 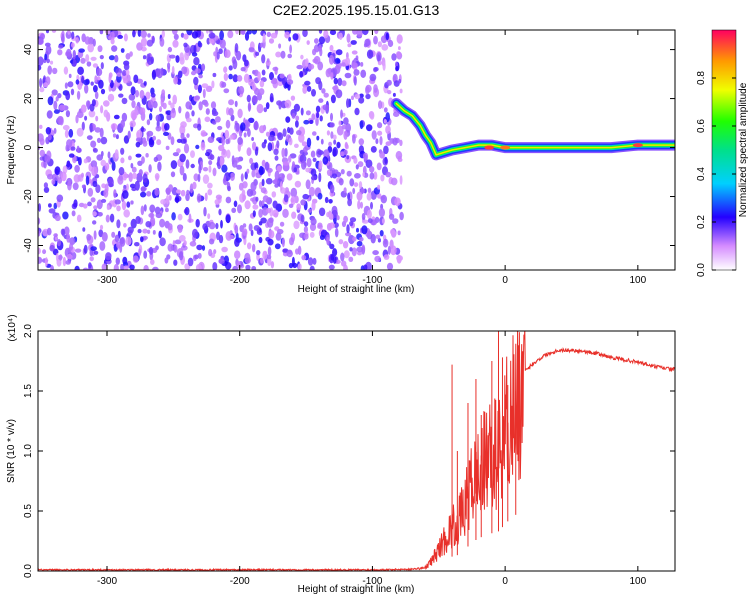 I want to click on x-tick-label: -100, so click(x=372, y=581).